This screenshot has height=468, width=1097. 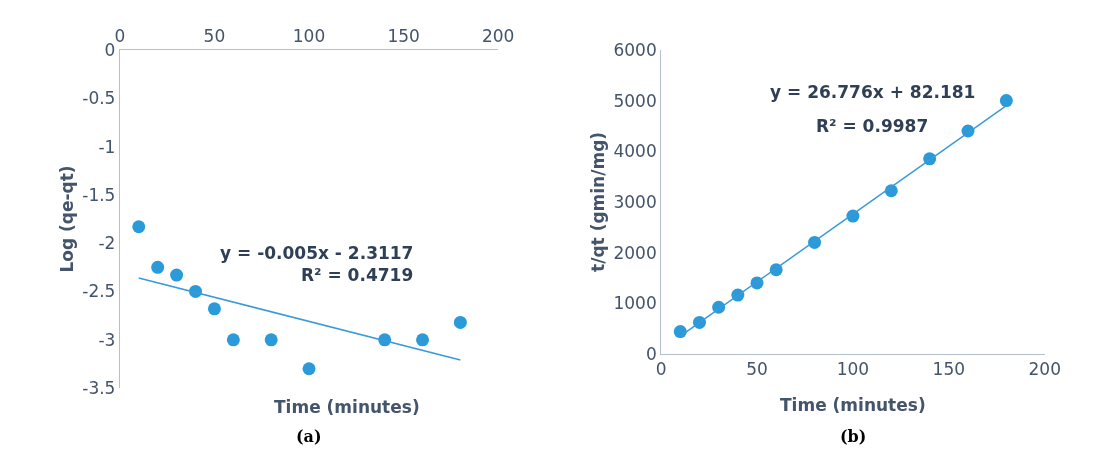 I want to click on y-tick-label: 3000, so click(x=635, y=201).